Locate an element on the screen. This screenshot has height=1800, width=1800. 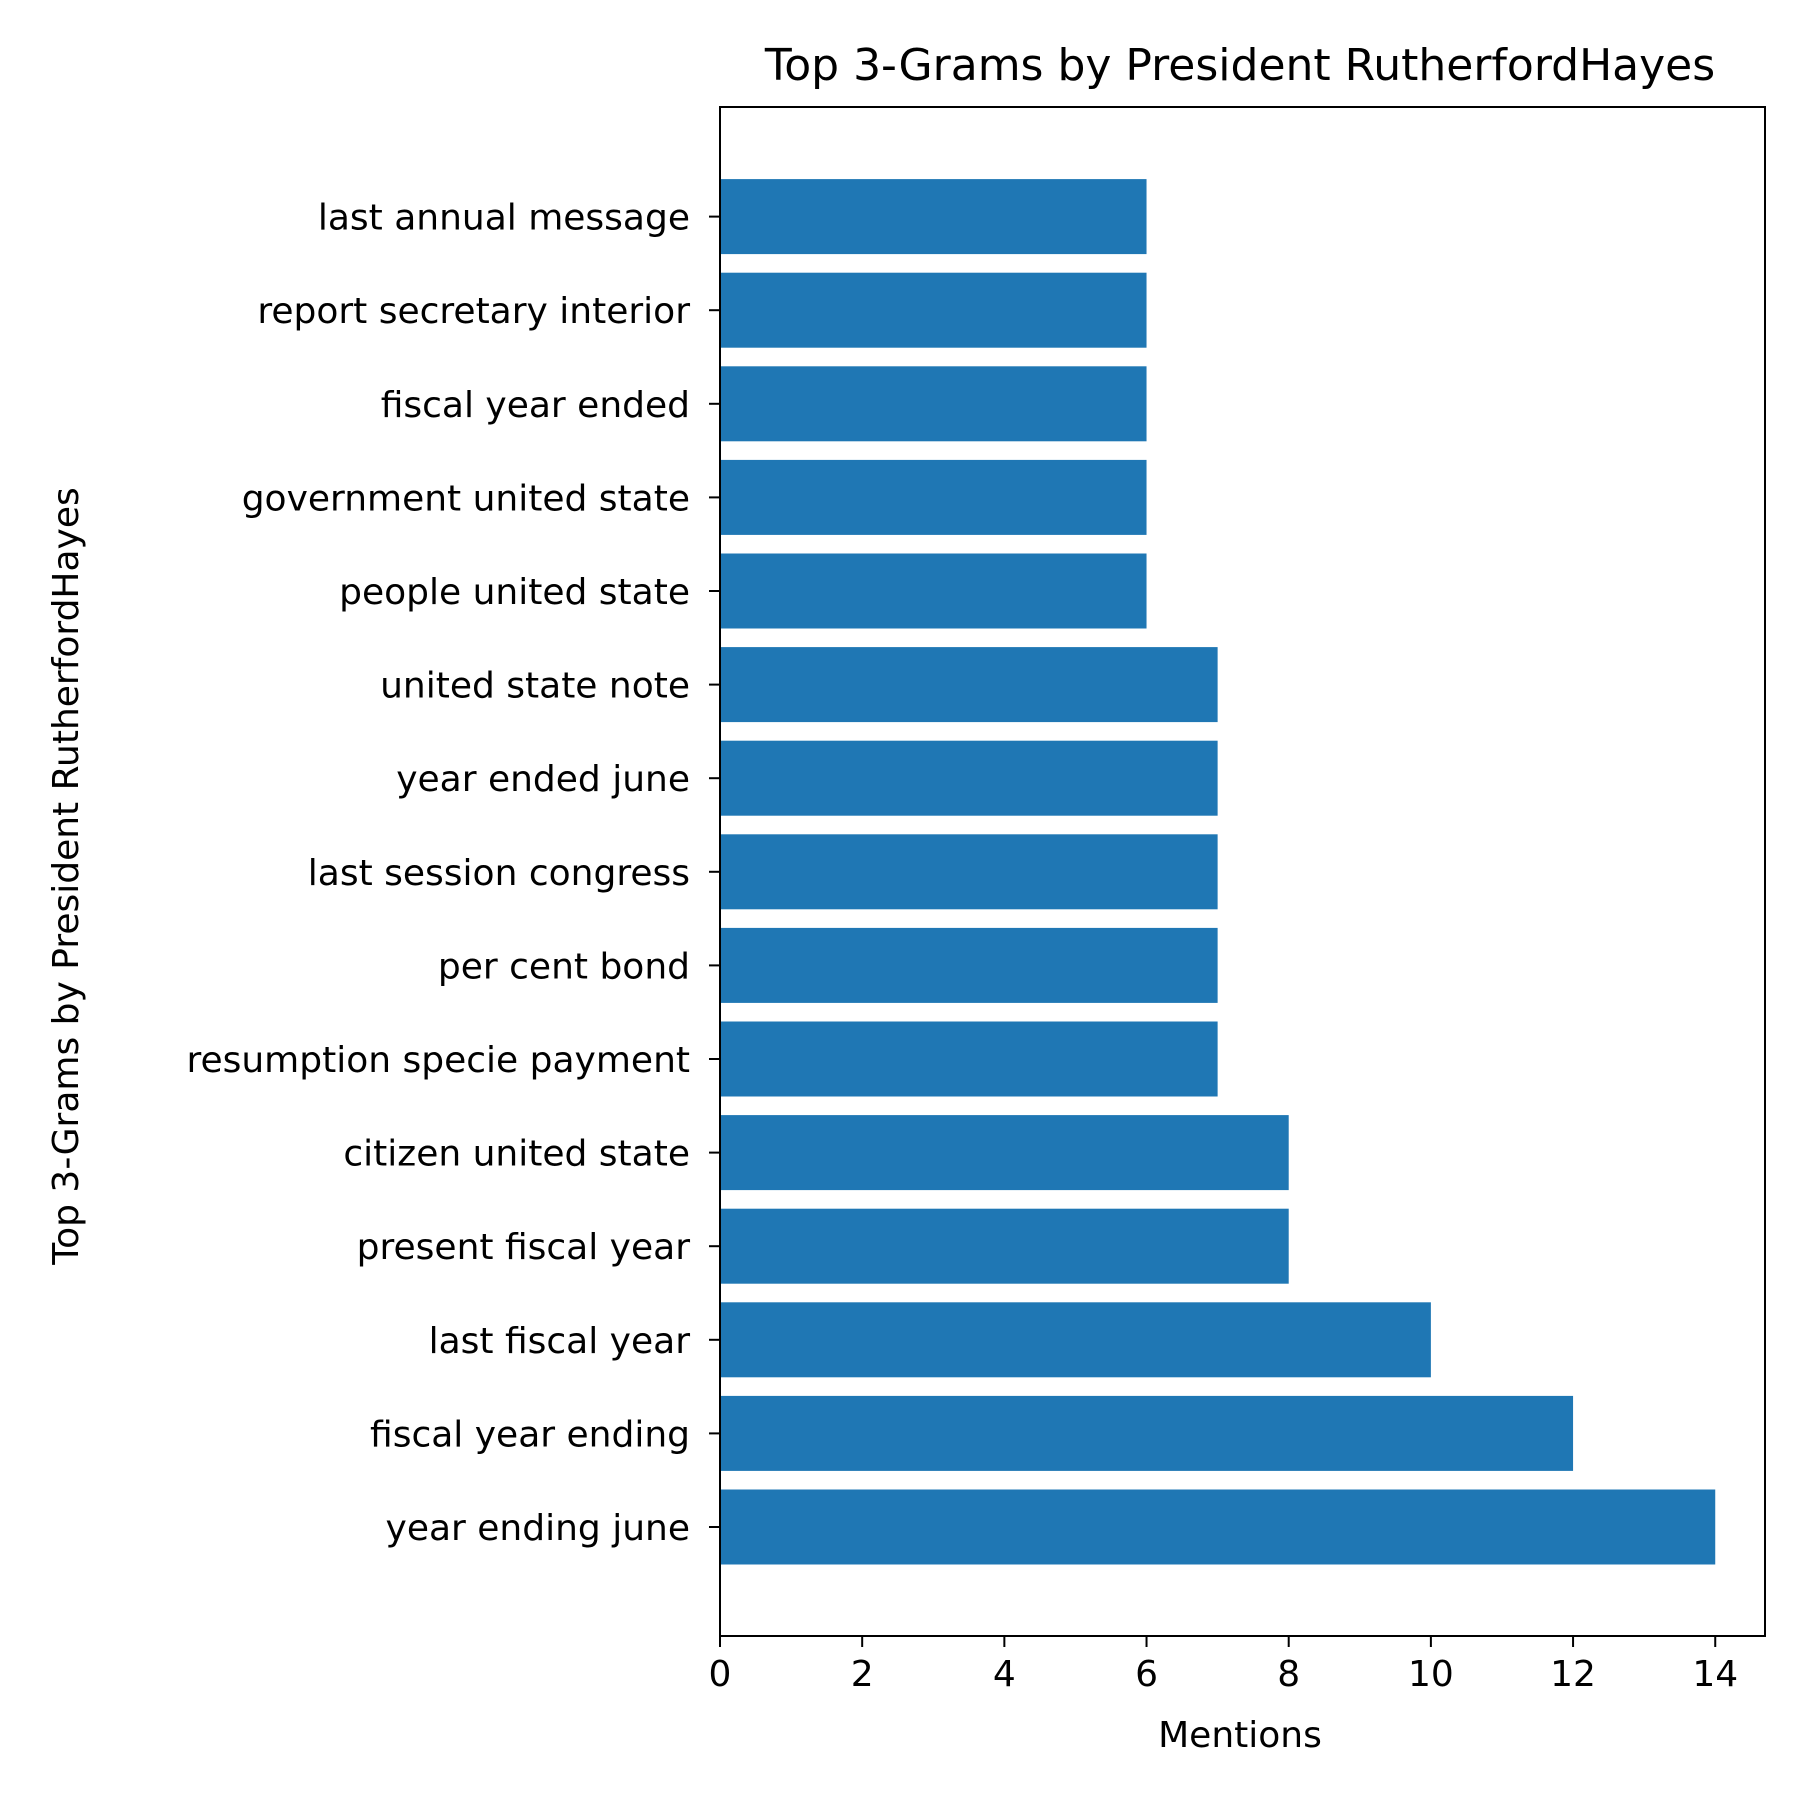
y-tick-label: government united state is located at coordinates (466, 498).